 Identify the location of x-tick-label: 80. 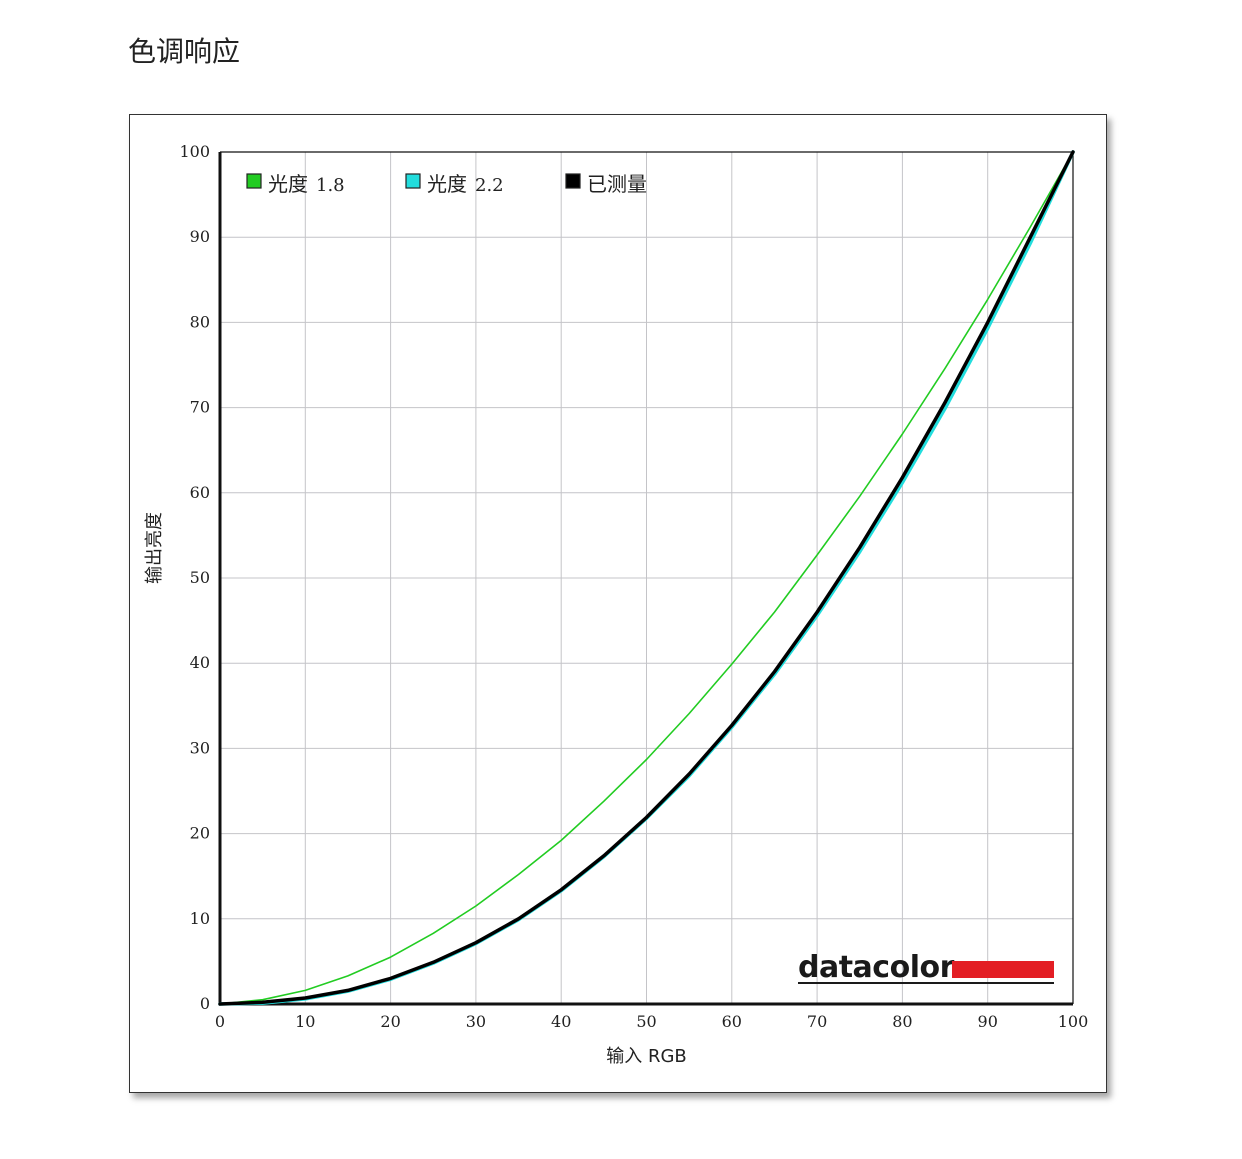
(902, 1021).